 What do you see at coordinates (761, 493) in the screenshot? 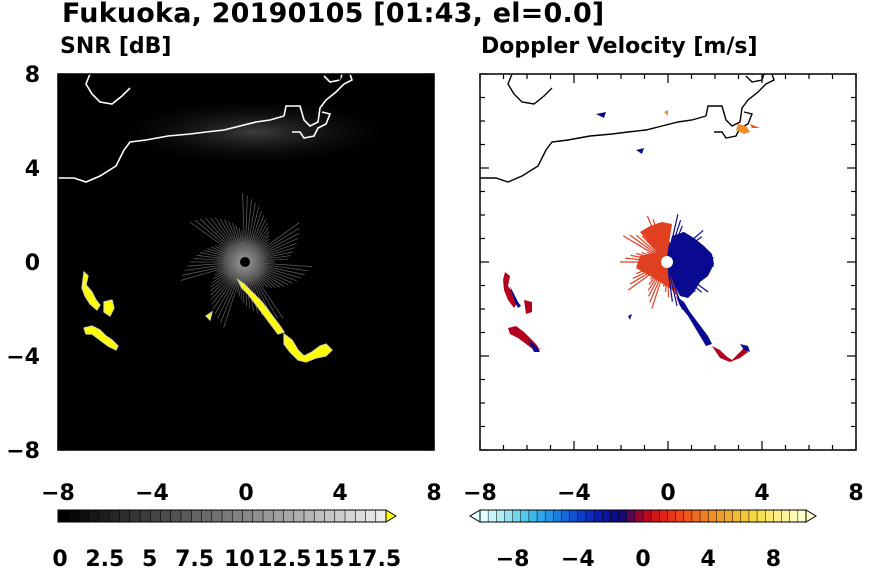
I see `doppler-x-tick-label: 4` at bounding box center [761, 493].